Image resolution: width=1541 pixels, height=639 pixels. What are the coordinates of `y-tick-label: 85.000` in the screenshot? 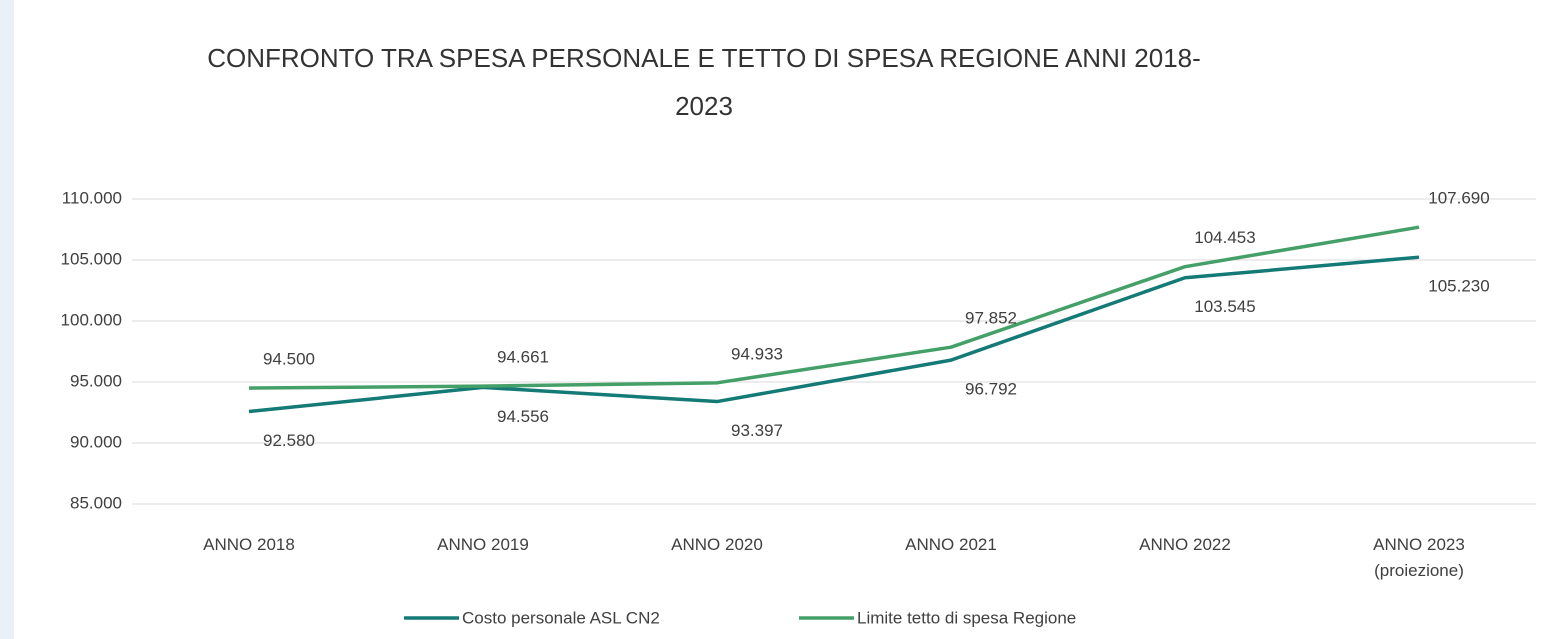 It's located at (96, 502).